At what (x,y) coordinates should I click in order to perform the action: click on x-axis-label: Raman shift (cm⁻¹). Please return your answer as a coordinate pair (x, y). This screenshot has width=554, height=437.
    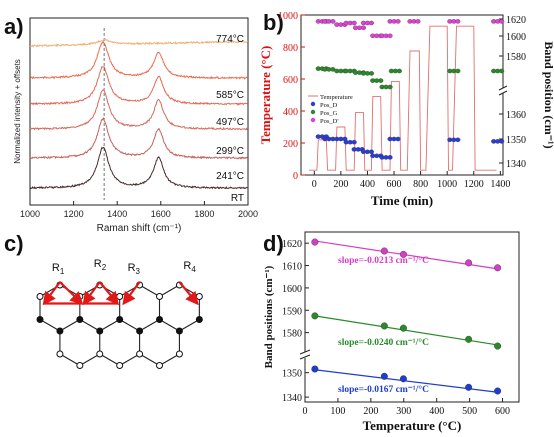
    Looking at the image, I should click on (139, 228).